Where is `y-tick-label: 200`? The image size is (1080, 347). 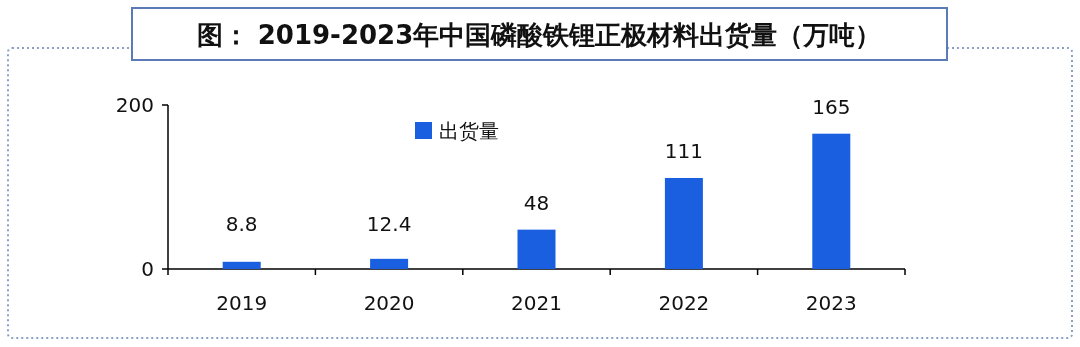
y-tick-label: 200 is located at coordinates (134, 105).